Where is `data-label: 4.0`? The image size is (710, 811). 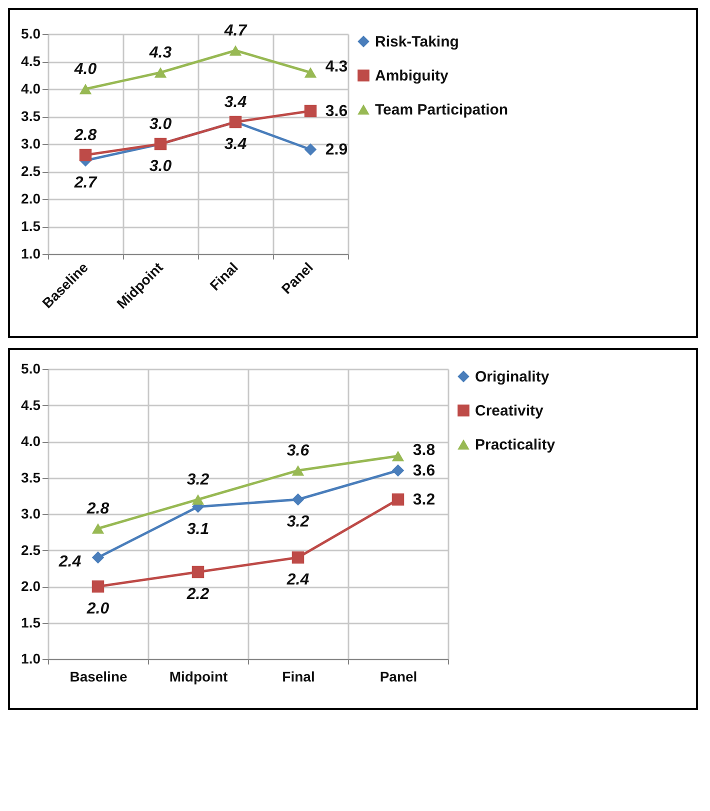
data-label: 4.0 is located at coordinates (85, 69).